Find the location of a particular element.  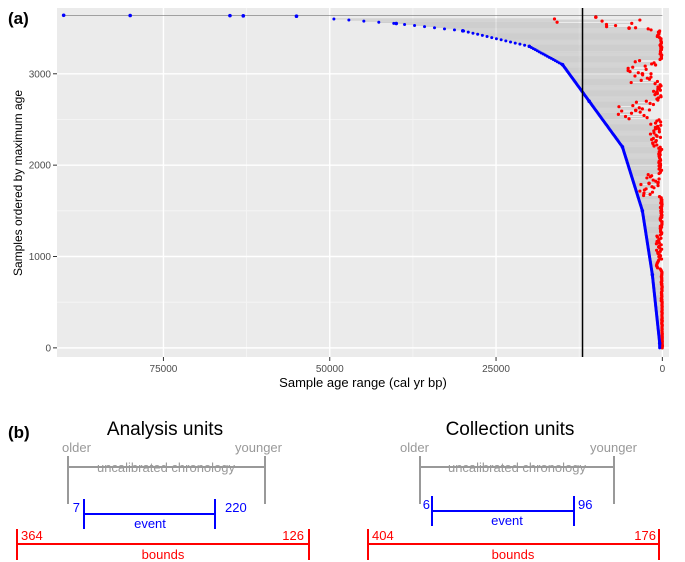

chronology-label: uncalibrated chronology is located at coordinates (517, 467).